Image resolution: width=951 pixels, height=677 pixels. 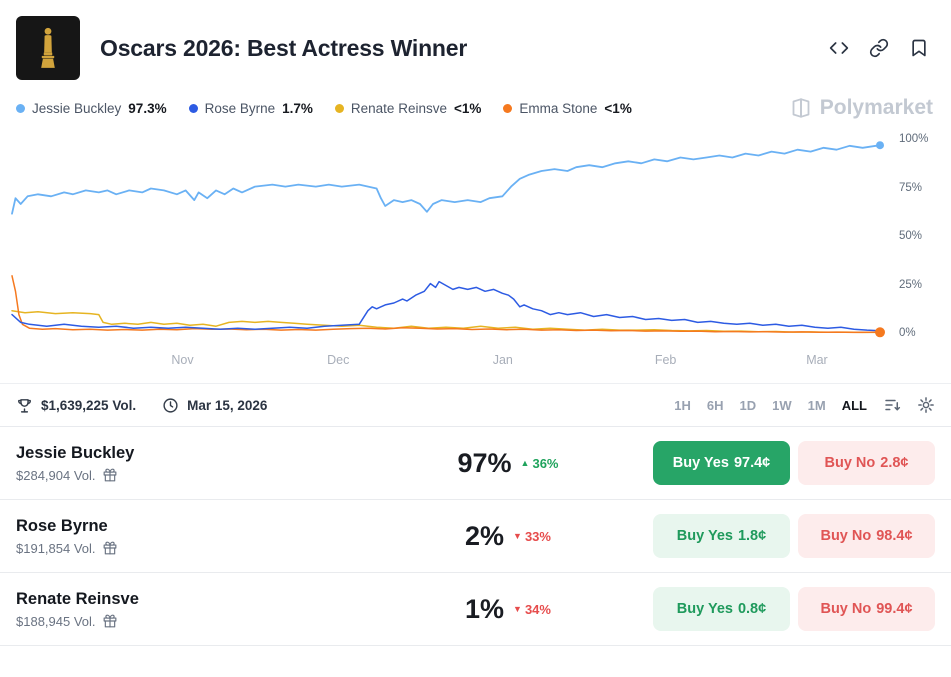 What do you see at coordinates (907, 333) in the screenshot?
I see `y-axis-label: 0%` at bounding box center [907, 333].